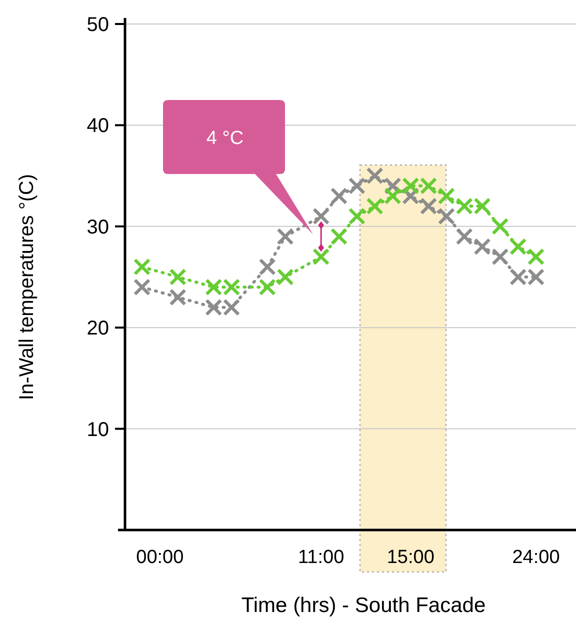 This screenshot has height=619, width=576. I want to click on y-tick-label: 20, so click(97, 329).